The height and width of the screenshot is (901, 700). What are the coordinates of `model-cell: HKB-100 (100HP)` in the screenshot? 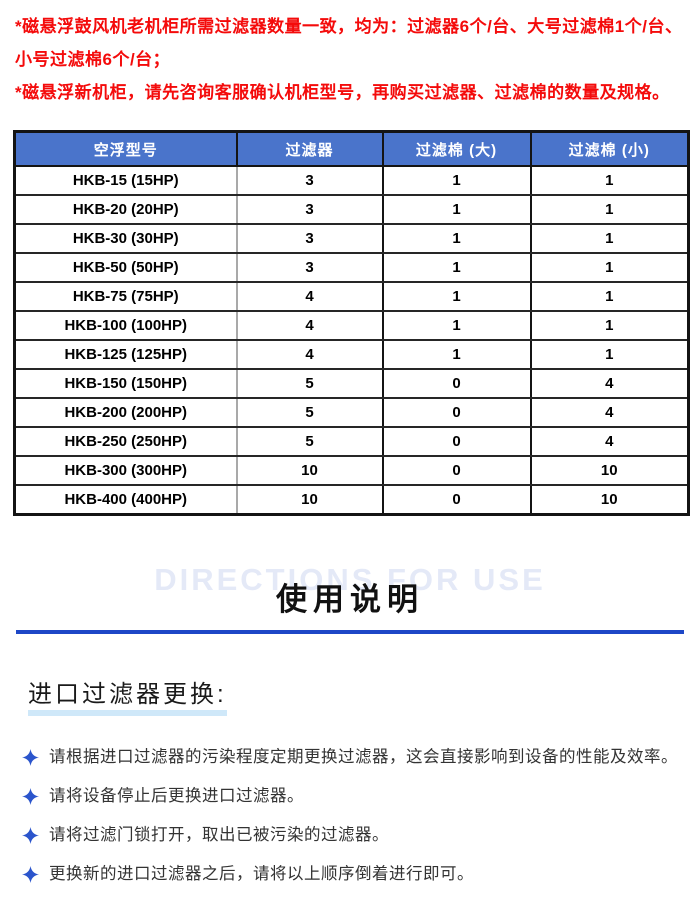 It's located at (126, 325).